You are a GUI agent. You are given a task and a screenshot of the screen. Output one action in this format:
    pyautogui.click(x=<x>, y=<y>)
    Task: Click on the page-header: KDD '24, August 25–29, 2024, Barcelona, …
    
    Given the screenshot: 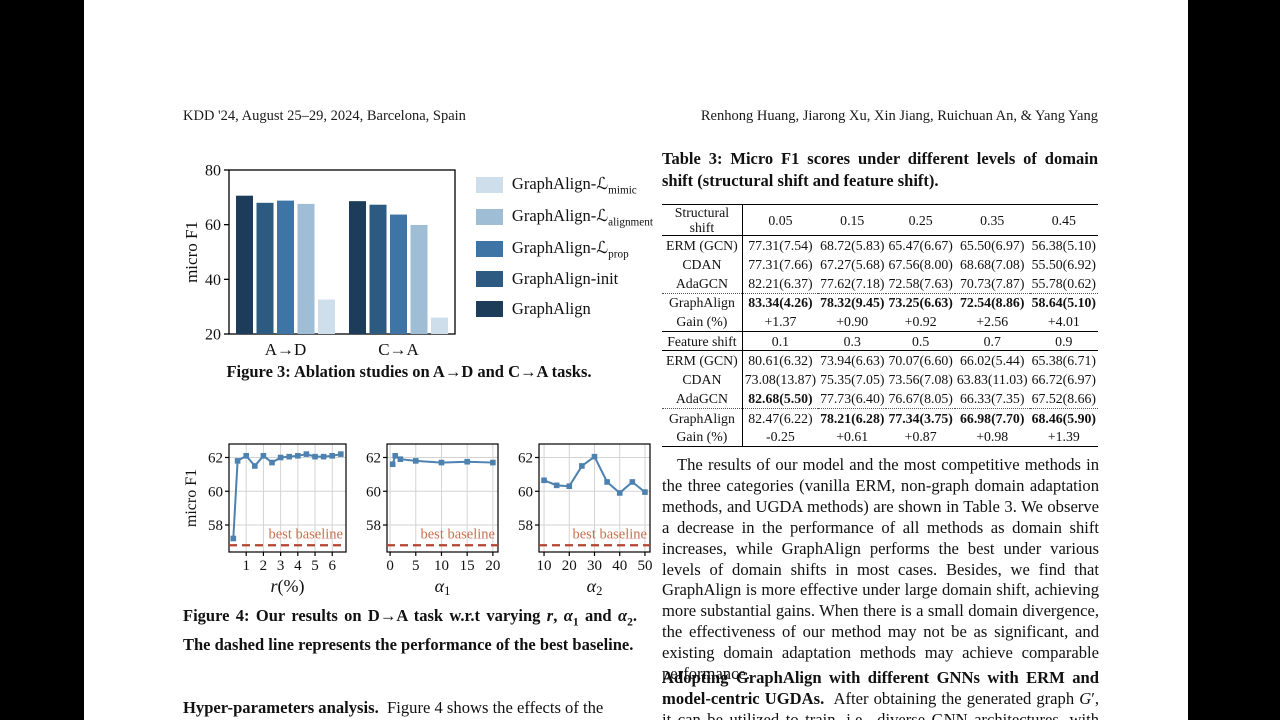 What is the action you would take?
    pyautogui.click(x=640, y=116)
    